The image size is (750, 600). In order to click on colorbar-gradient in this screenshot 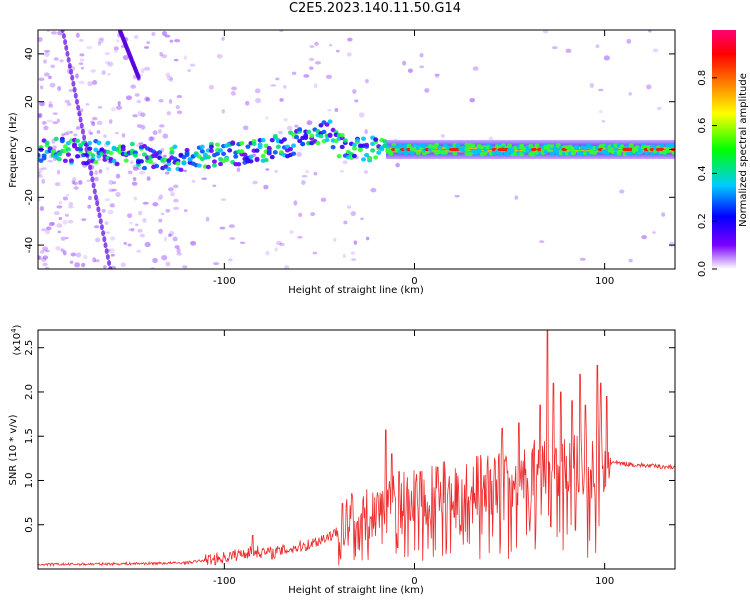, I will do `click(724, 149)`.